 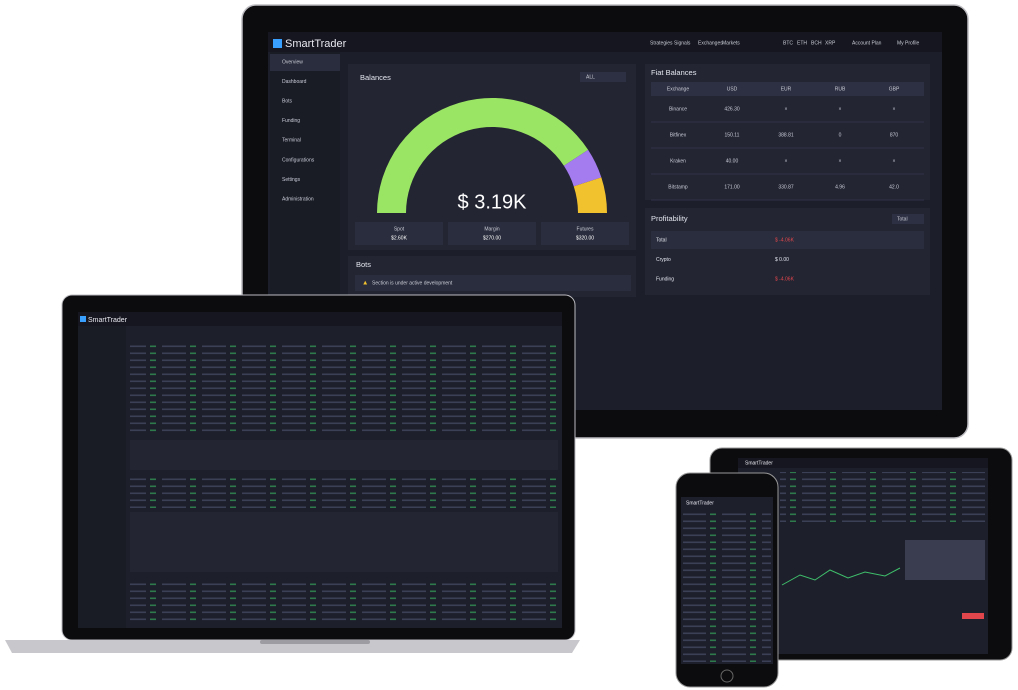 What do you see at coordinates (682, 43) in the screenshot?
I see `nav-link: Signals` at bounding box center [682, 43].